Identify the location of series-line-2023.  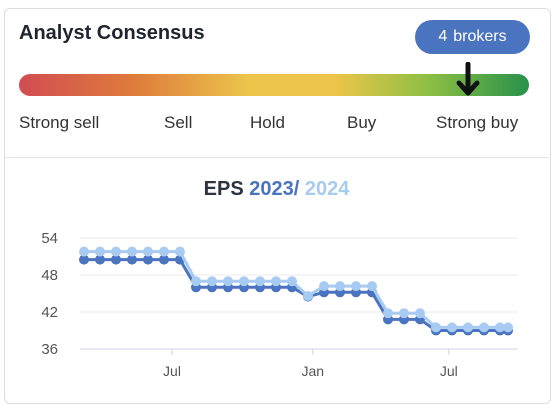
(296, 295).